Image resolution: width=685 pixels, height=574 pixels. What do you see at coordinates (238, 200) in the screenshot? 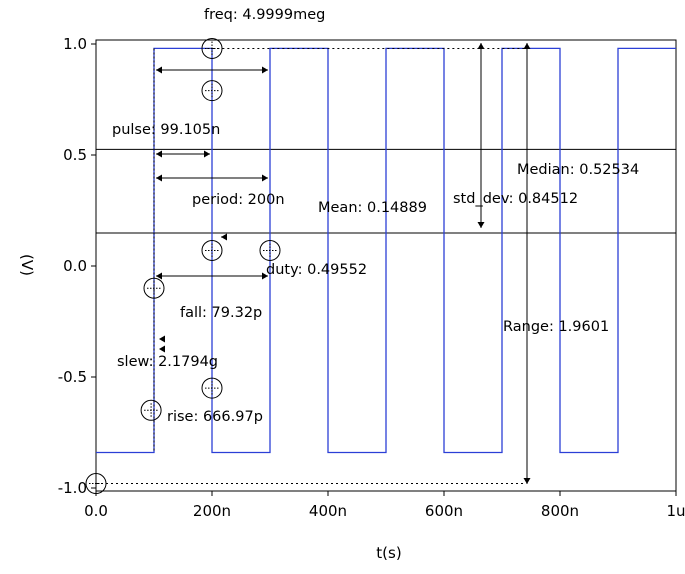
I see `period-label: period: 200n` at bounding box center [238, 200].